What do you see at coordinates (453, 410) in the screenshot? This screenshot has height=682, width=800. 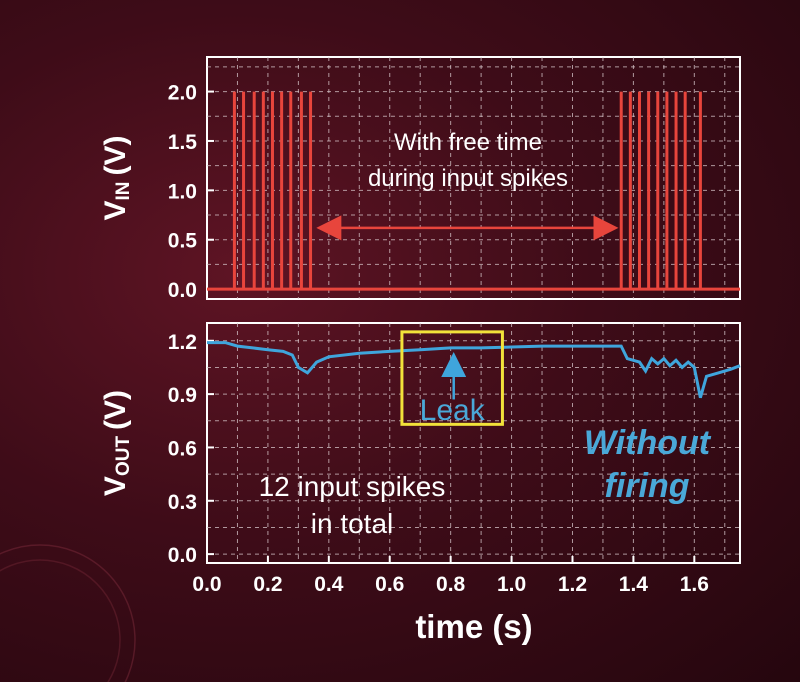 I see `leak-label: Leak` at bounding box center [453, 410].